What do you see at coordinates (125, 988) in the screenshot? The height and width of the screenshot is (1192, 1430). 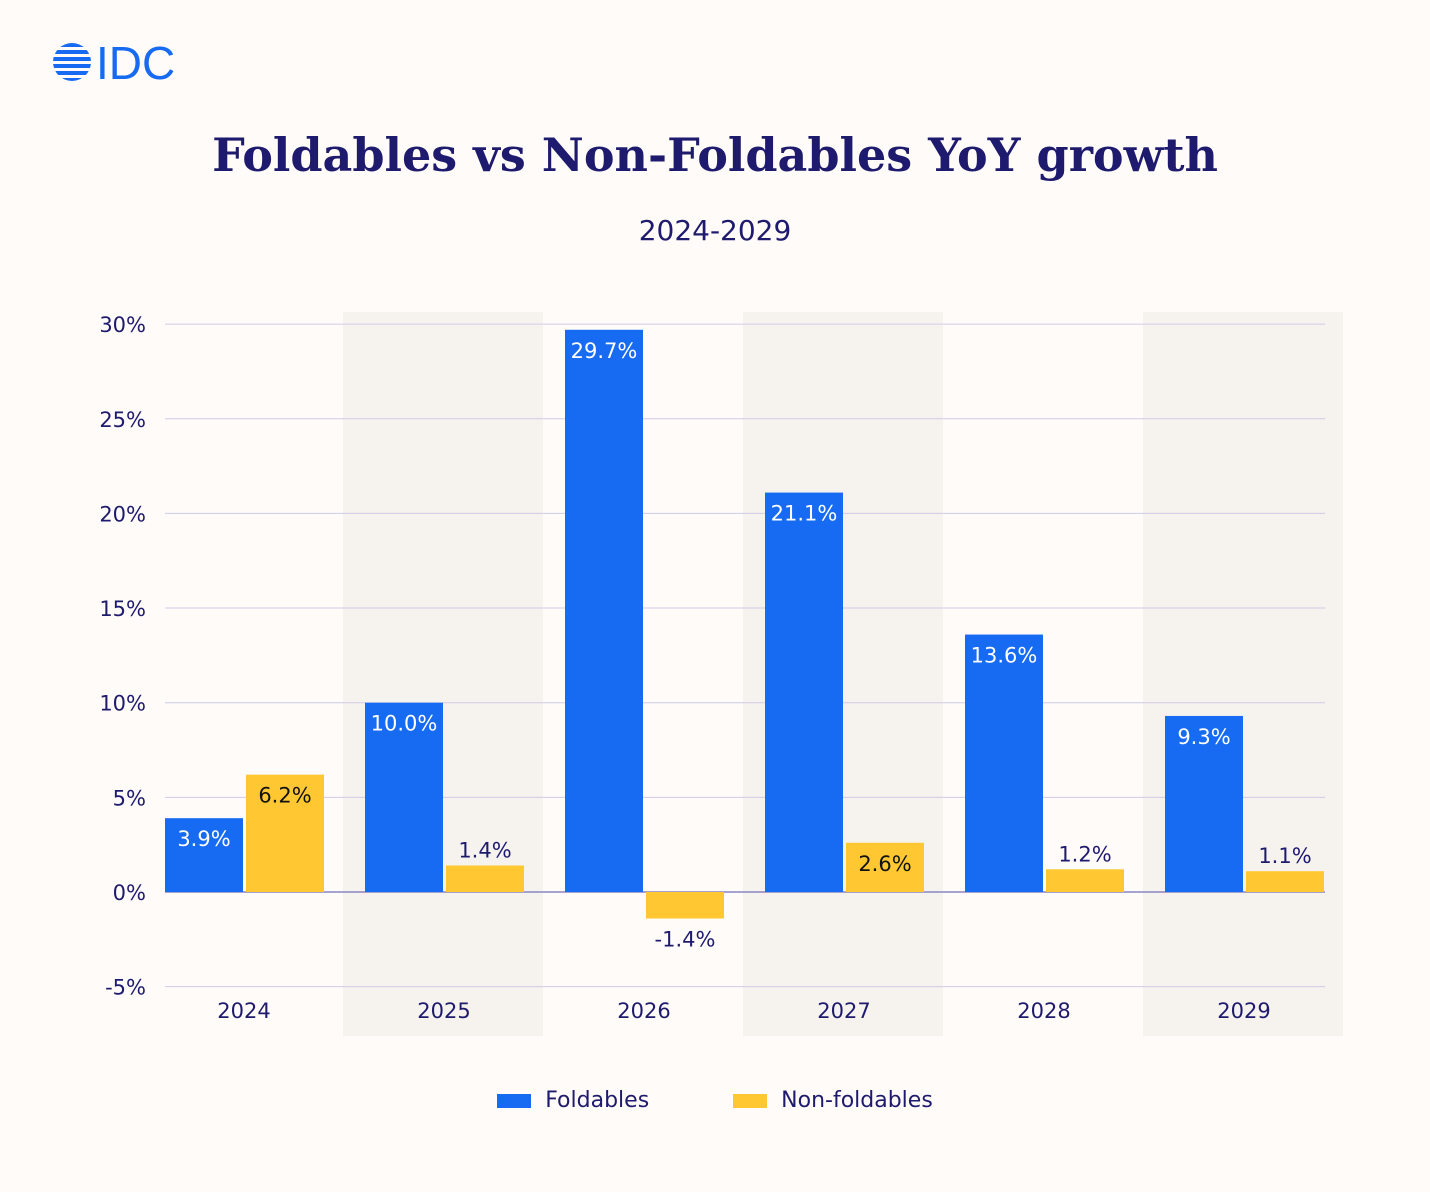 I see `y-tick-label: -5%` at bounding box center [125, 988].